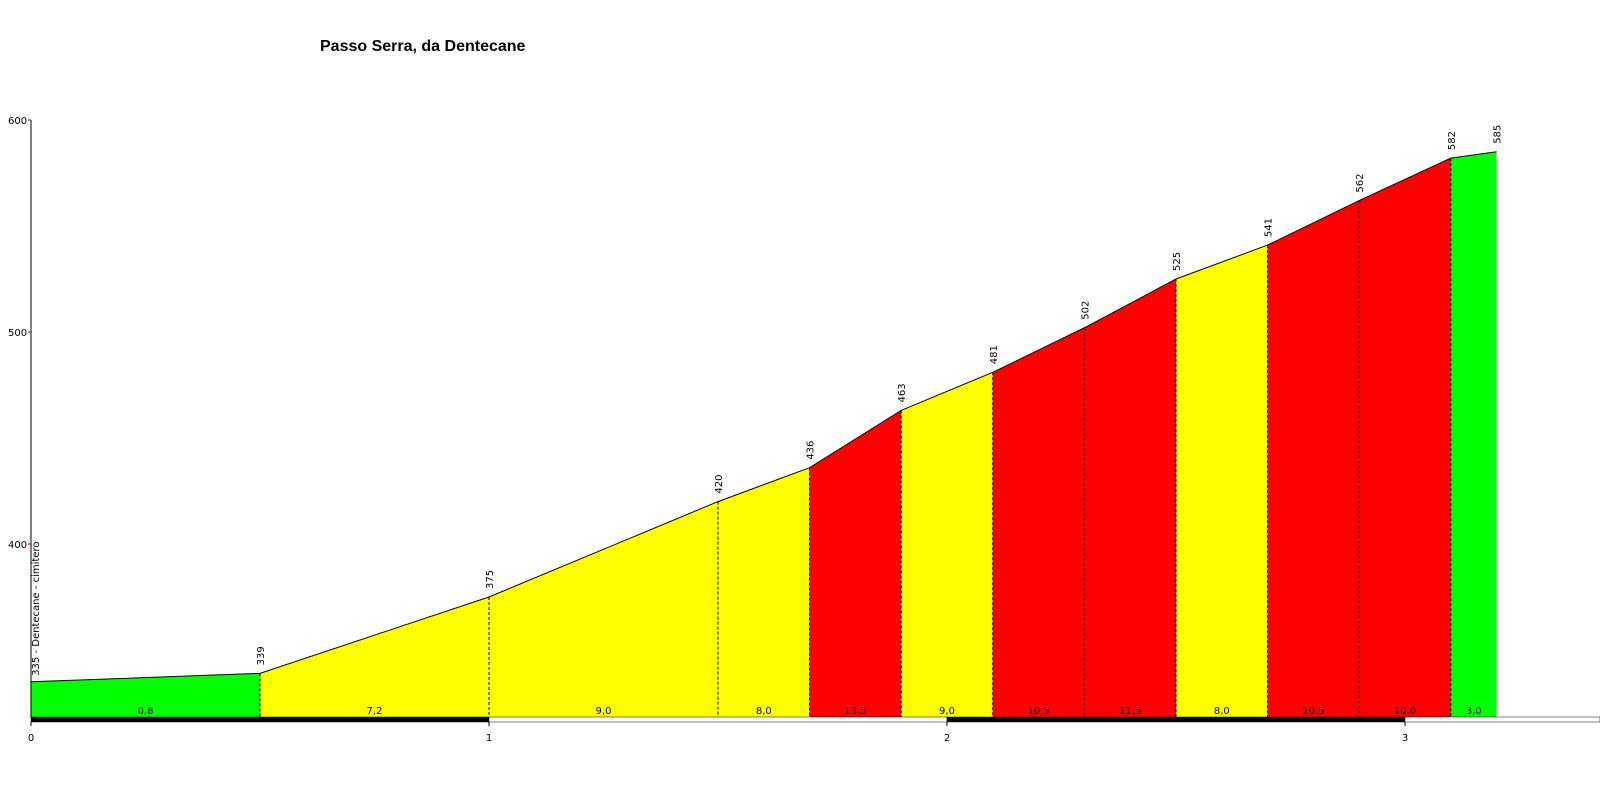  Describe the element at coordinates (947, 738) in the screenshot. I see `x-tick-label: 2` at that location.